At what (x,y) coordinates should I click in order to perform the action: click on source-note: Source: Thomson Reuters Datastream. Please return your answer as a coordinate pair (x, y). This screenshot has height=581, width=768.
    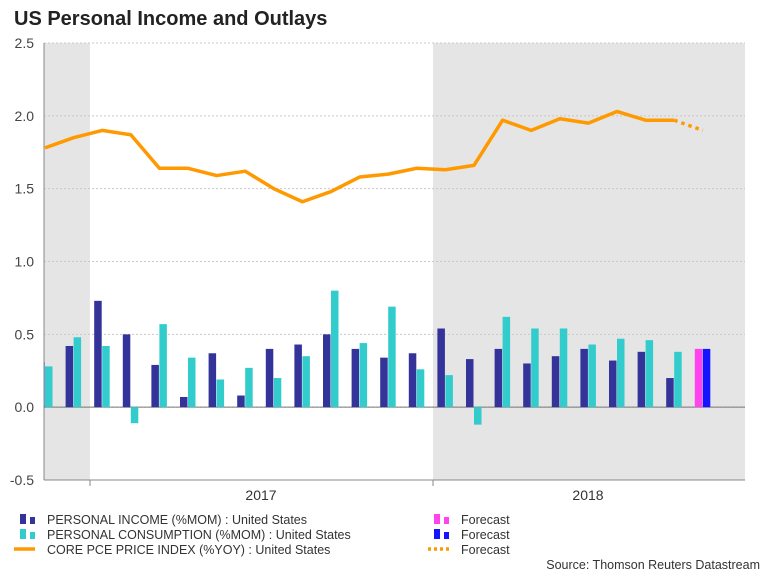
    Looking at the image, I should click on (653, 565).